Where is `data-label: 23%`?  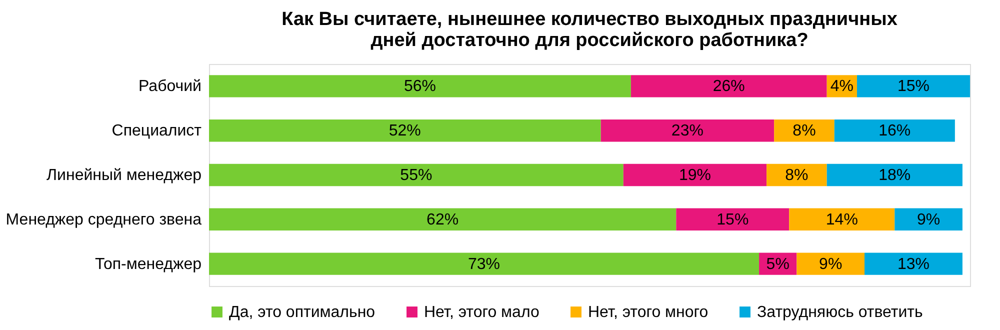 data-label: 23% is located at coordinates (687, 131).